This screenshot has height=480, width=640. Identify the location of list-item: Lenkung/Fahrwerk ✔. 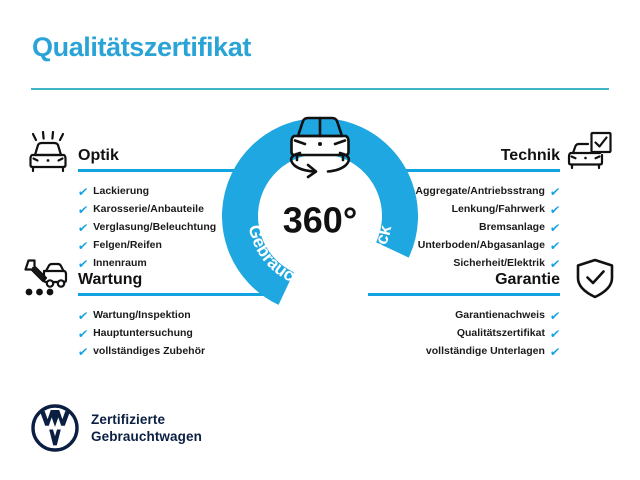
(464, 210).